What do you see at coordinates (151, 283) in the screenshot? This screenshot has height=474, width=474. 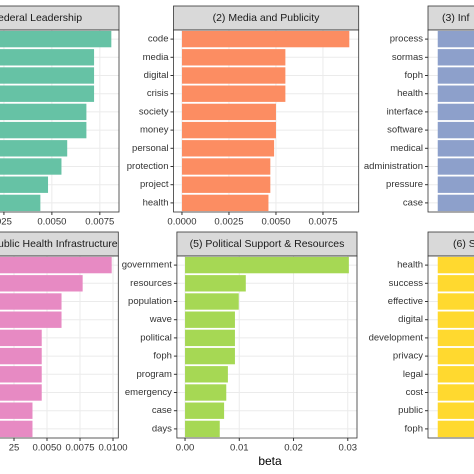 I see `y-tick-label: resources` at bounding box center [151, 283].